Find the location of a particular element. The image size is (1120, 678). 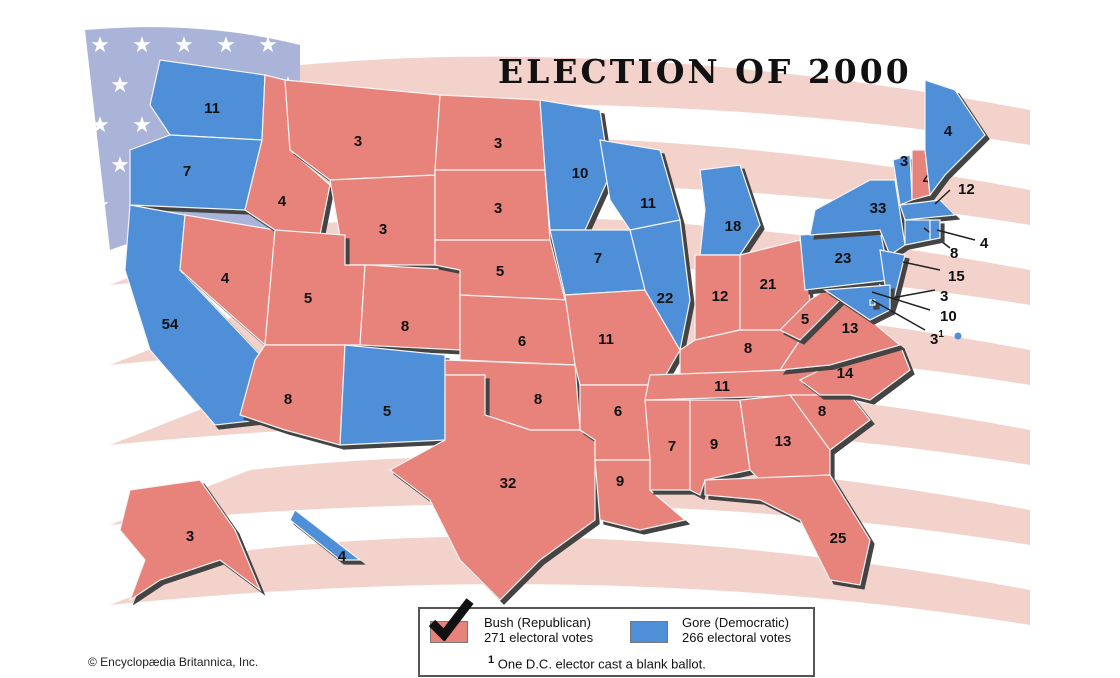

map-title: ELECTION OF 2000 is located at coordinates (705, 71).